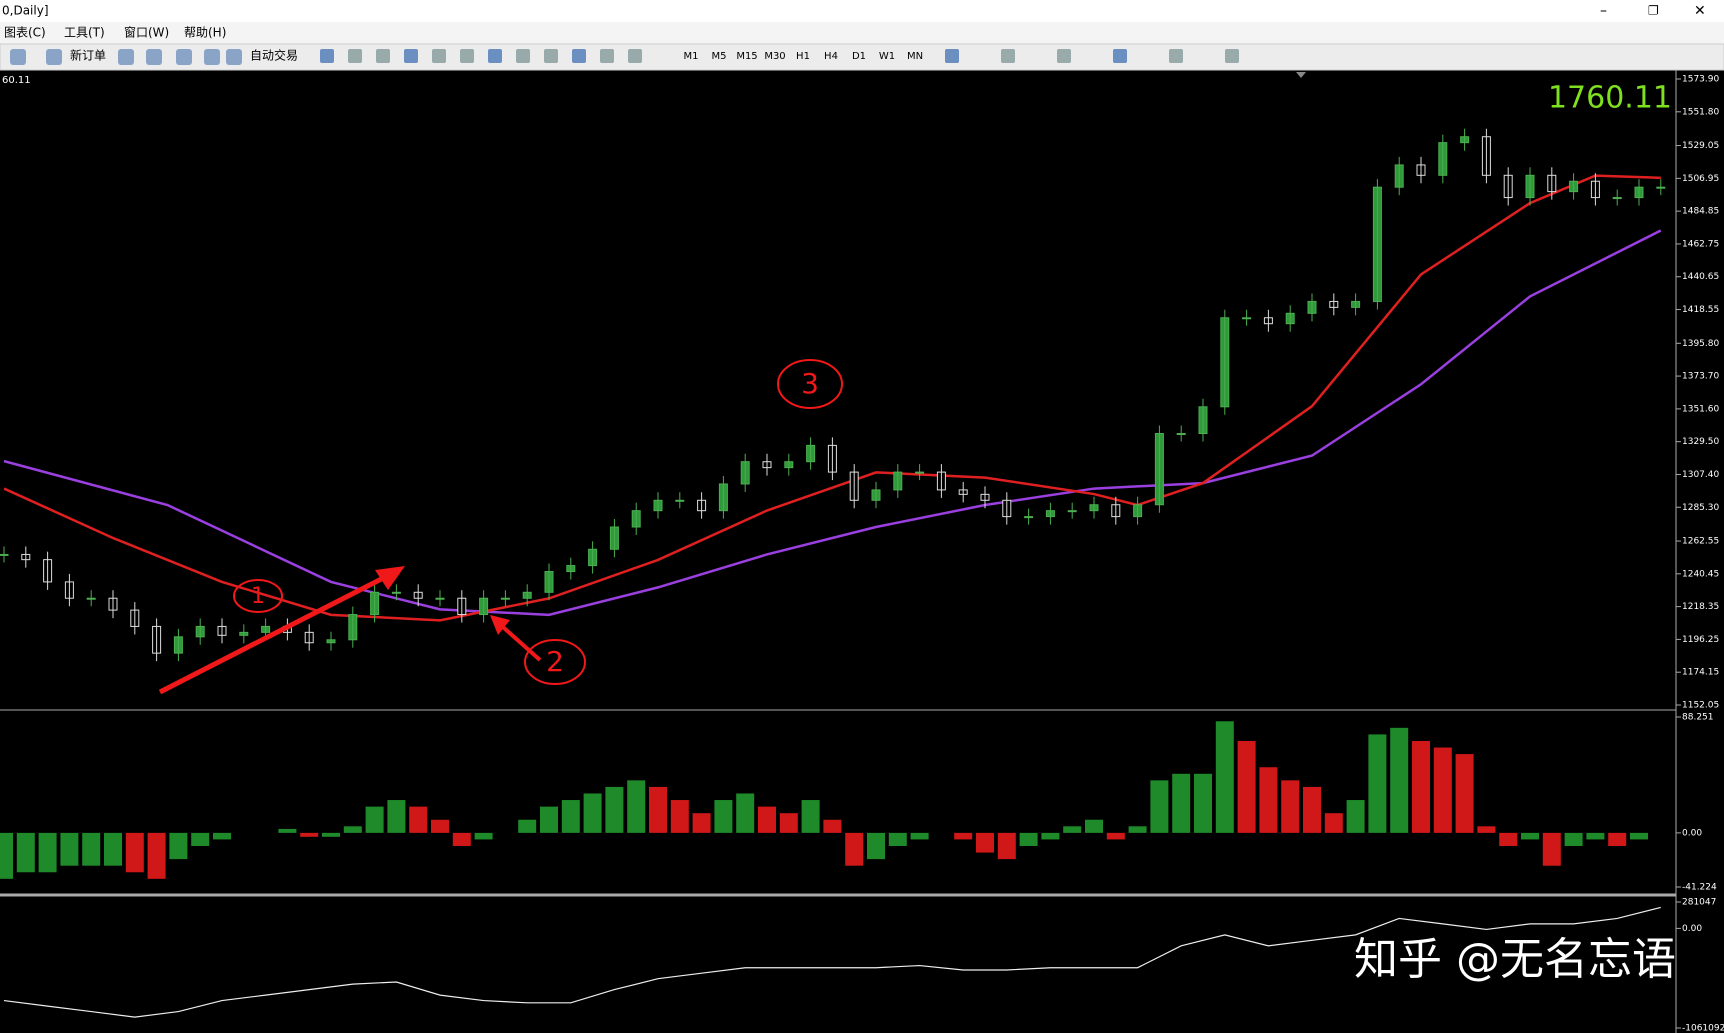 The height and width of the screenshot is (1033, 1724). Describe the element at coordinates (1603, 11) in the screenshot. I see `minimize: –` at that location.